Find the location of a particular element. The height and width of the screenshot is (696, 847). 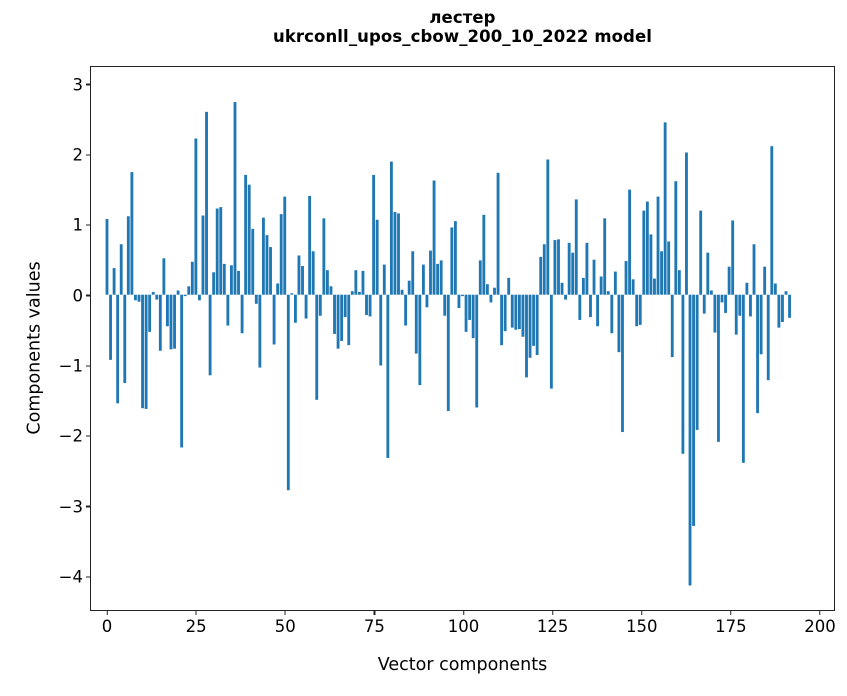

y-tick-label: −3 is located at coordinates (70, 507).